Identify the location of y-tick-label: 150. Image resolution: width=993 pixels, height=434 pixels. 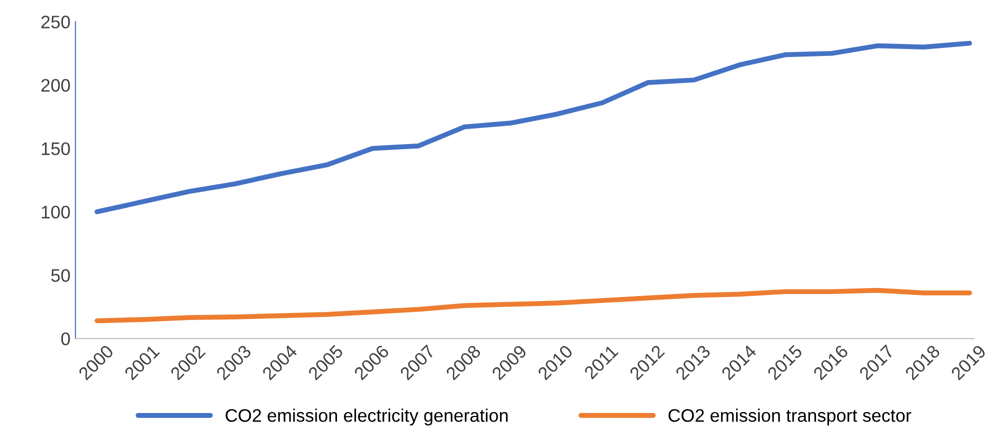
(56, 149).